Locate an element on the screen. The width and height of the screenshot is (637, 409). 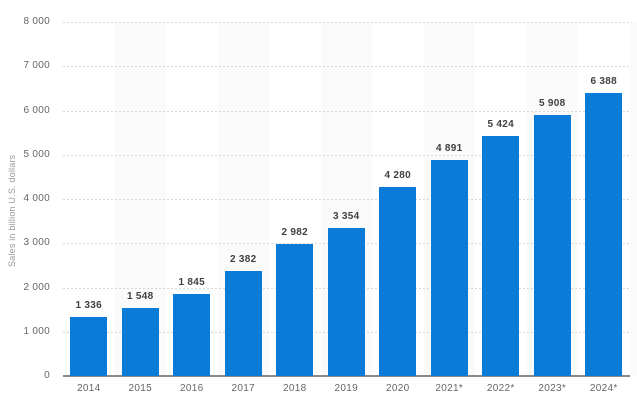
y-tick-label: 3 000 is located at coordinates (36, 243).